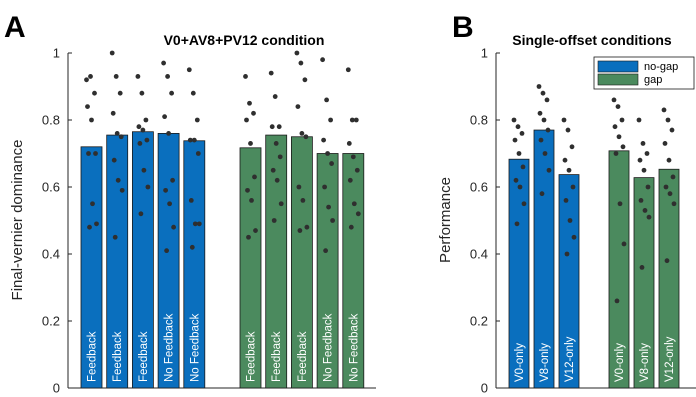 This screenshot has height=397, width=696. What do you see at coordinates (51, 187) in the screenshot?
I see `y-tick-label: 0.6` at bounding box center [51, 187].